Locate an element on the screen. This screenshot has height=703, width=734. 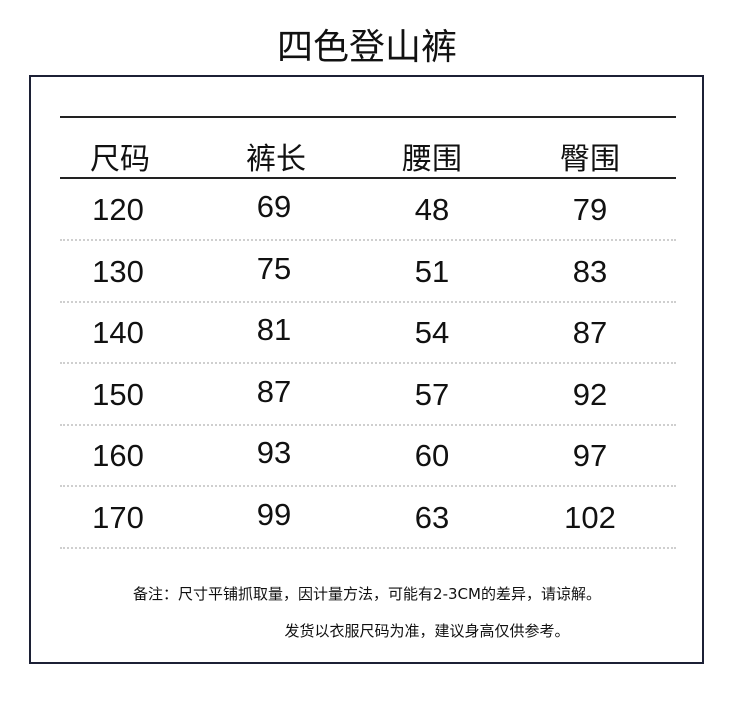
header-hip: 臀围 is located at coordinates (590, 159).